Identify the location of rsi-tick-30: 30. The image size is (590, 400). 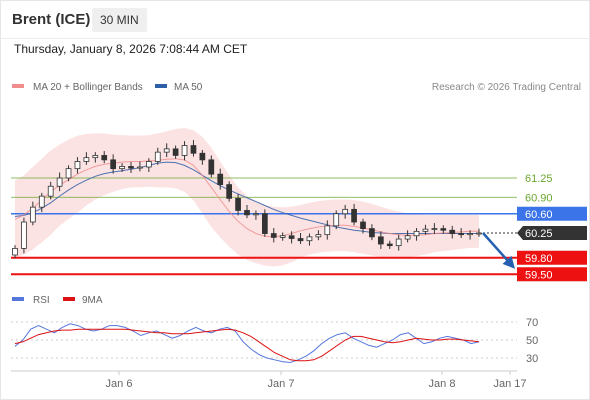
(532, 359).